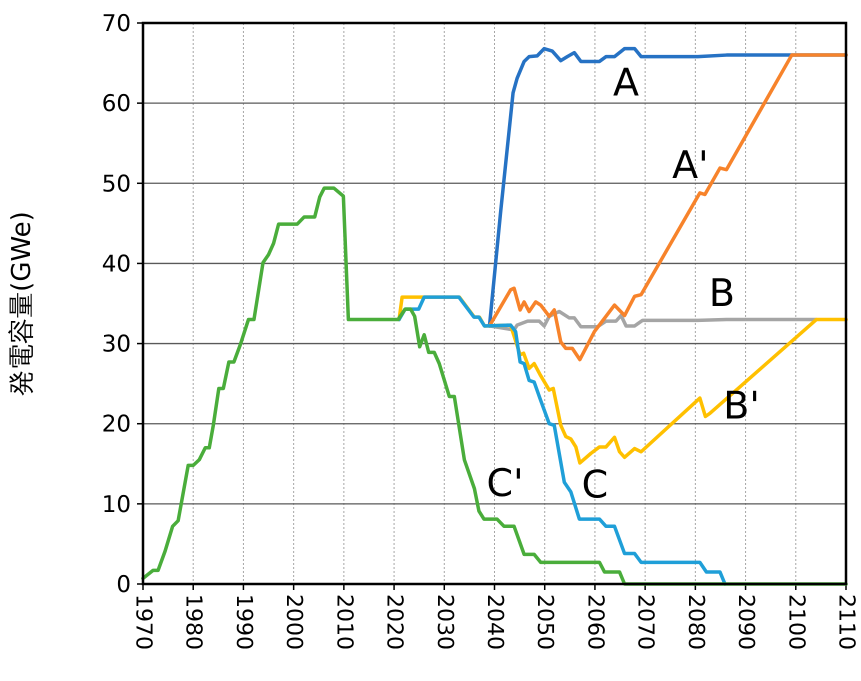 This screenshot has width=861, height=681. I want to click on x-tick-label: 1980, so click(193, 622).